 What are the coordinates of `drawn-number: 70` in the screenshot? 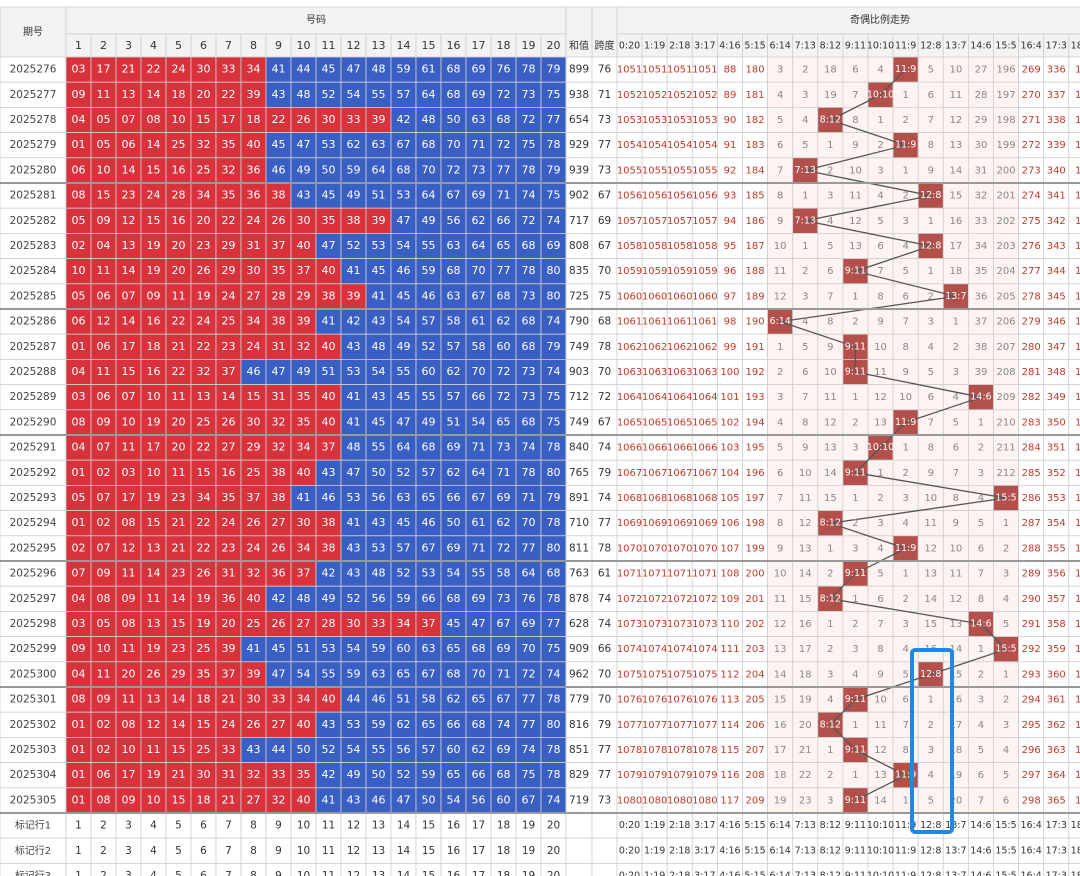 It's located at (529, 522).